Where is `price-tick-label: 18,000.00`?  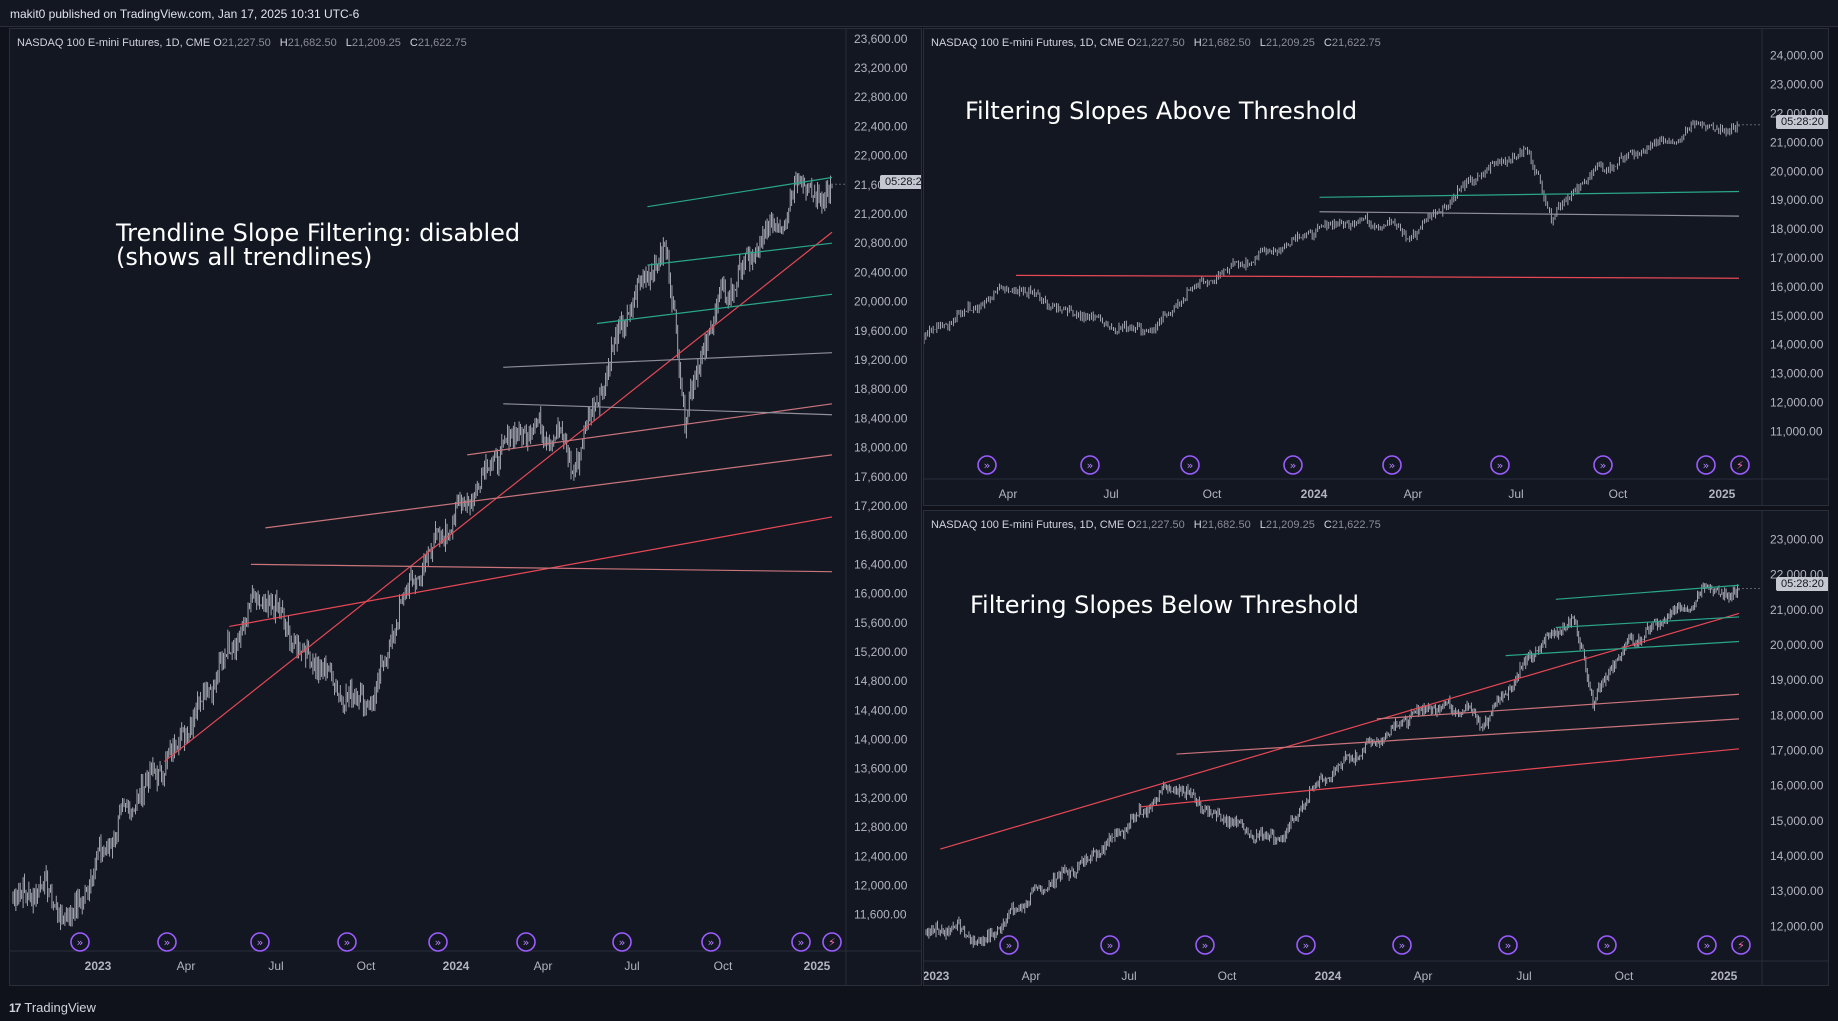
price-tick-label: 18,000.00 is located at coordinates (881, 448).